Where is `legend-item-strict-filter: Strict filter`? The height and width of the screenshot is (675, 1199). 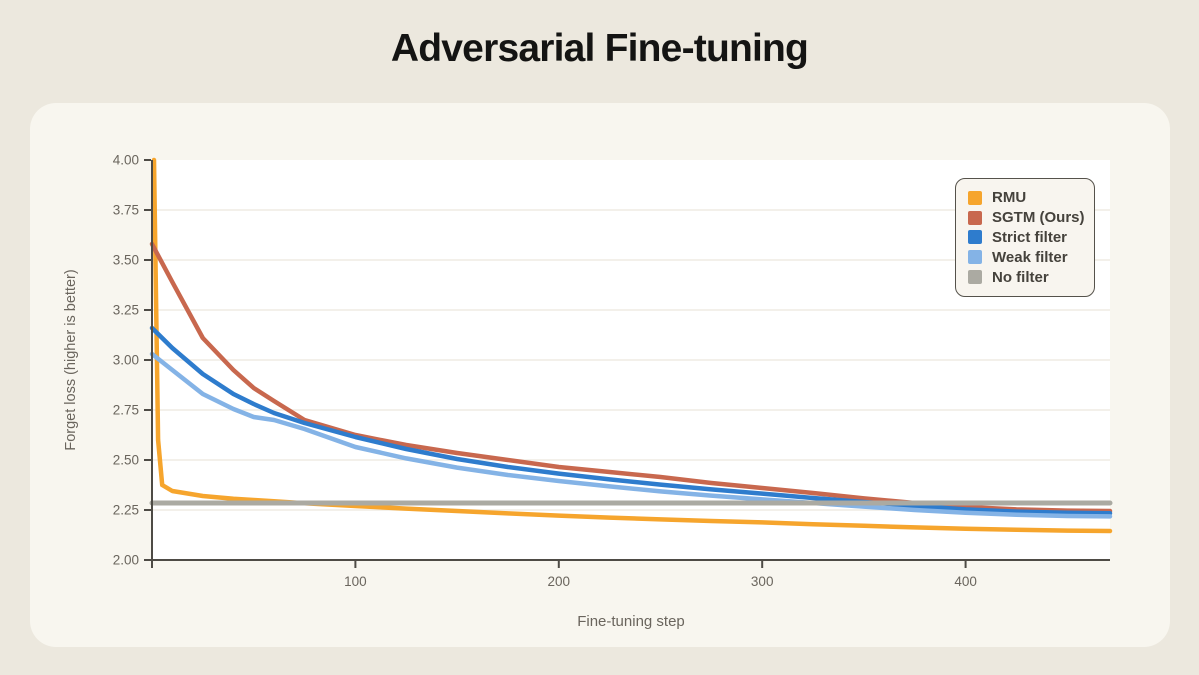 legend-item-strict-filter: Strict filter is located at coordinates (1026, 238).